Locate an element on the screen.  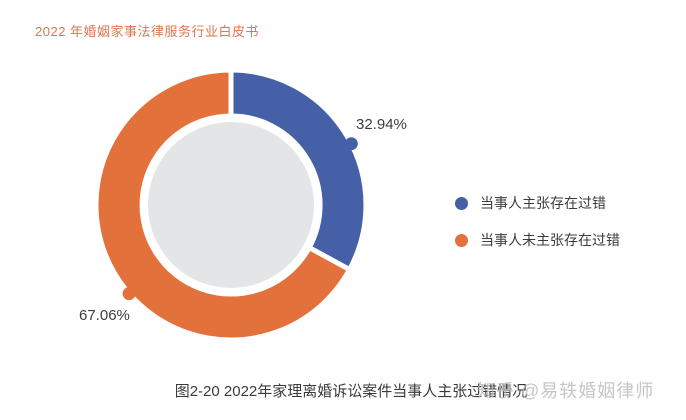
legend-item-claimed-fault: 当事人主张存在过错 is located at coordinates (537, 203).